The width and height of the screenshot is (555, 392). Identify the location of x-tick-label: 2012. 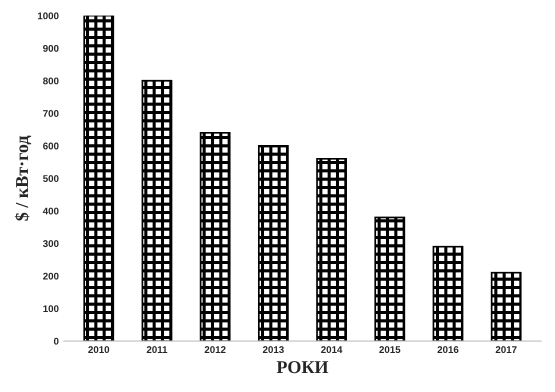
(215, 350).